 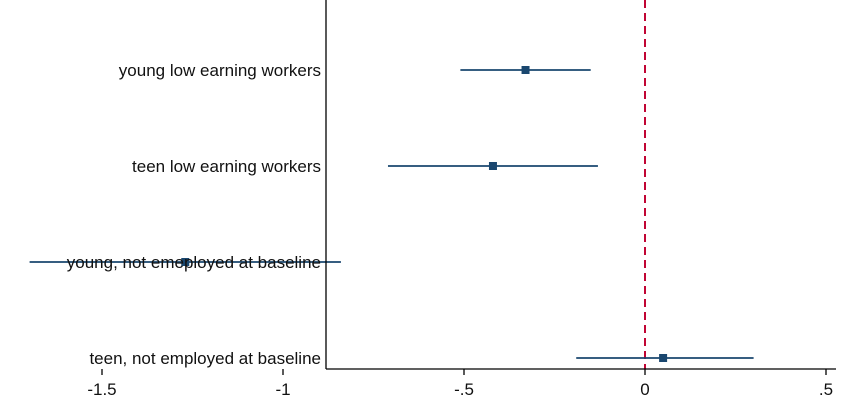 I want to click on x-tick-label-0: -1.5, so click(x=101, y=389).